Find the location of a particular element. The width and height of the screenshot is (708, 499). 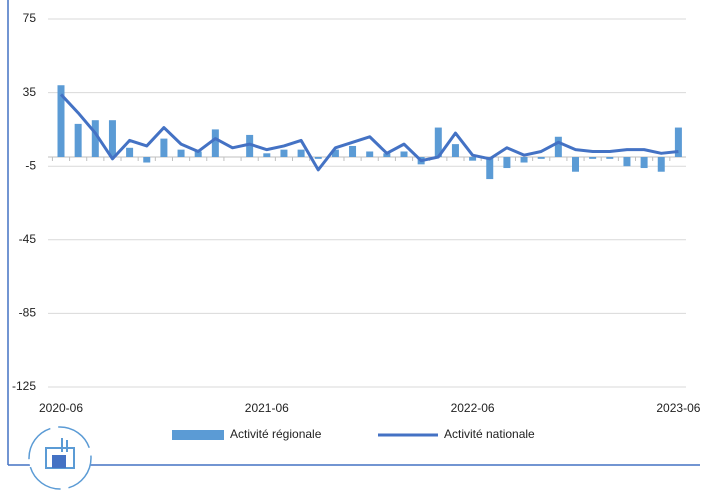

y-tick-label: -125 is located at coordinates (24, 386).